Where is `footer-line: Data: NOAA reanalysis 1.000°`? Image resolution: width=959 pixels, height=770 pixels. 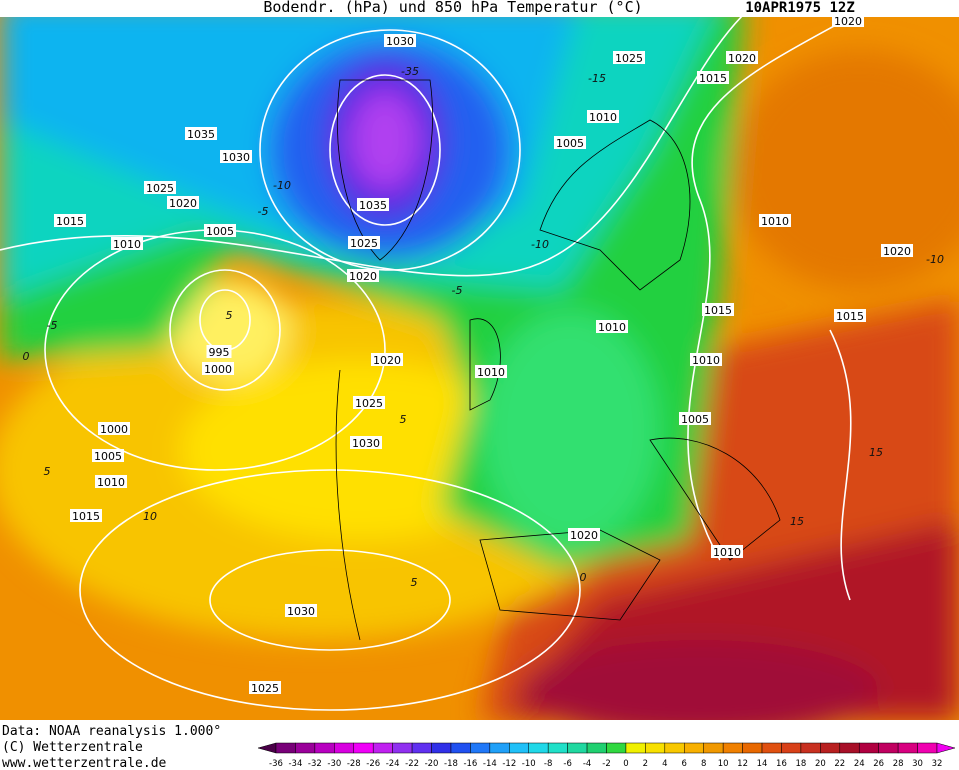 footer-line: Data: NOAA reanalysis 1.000° is located at coordinates (111, 731).